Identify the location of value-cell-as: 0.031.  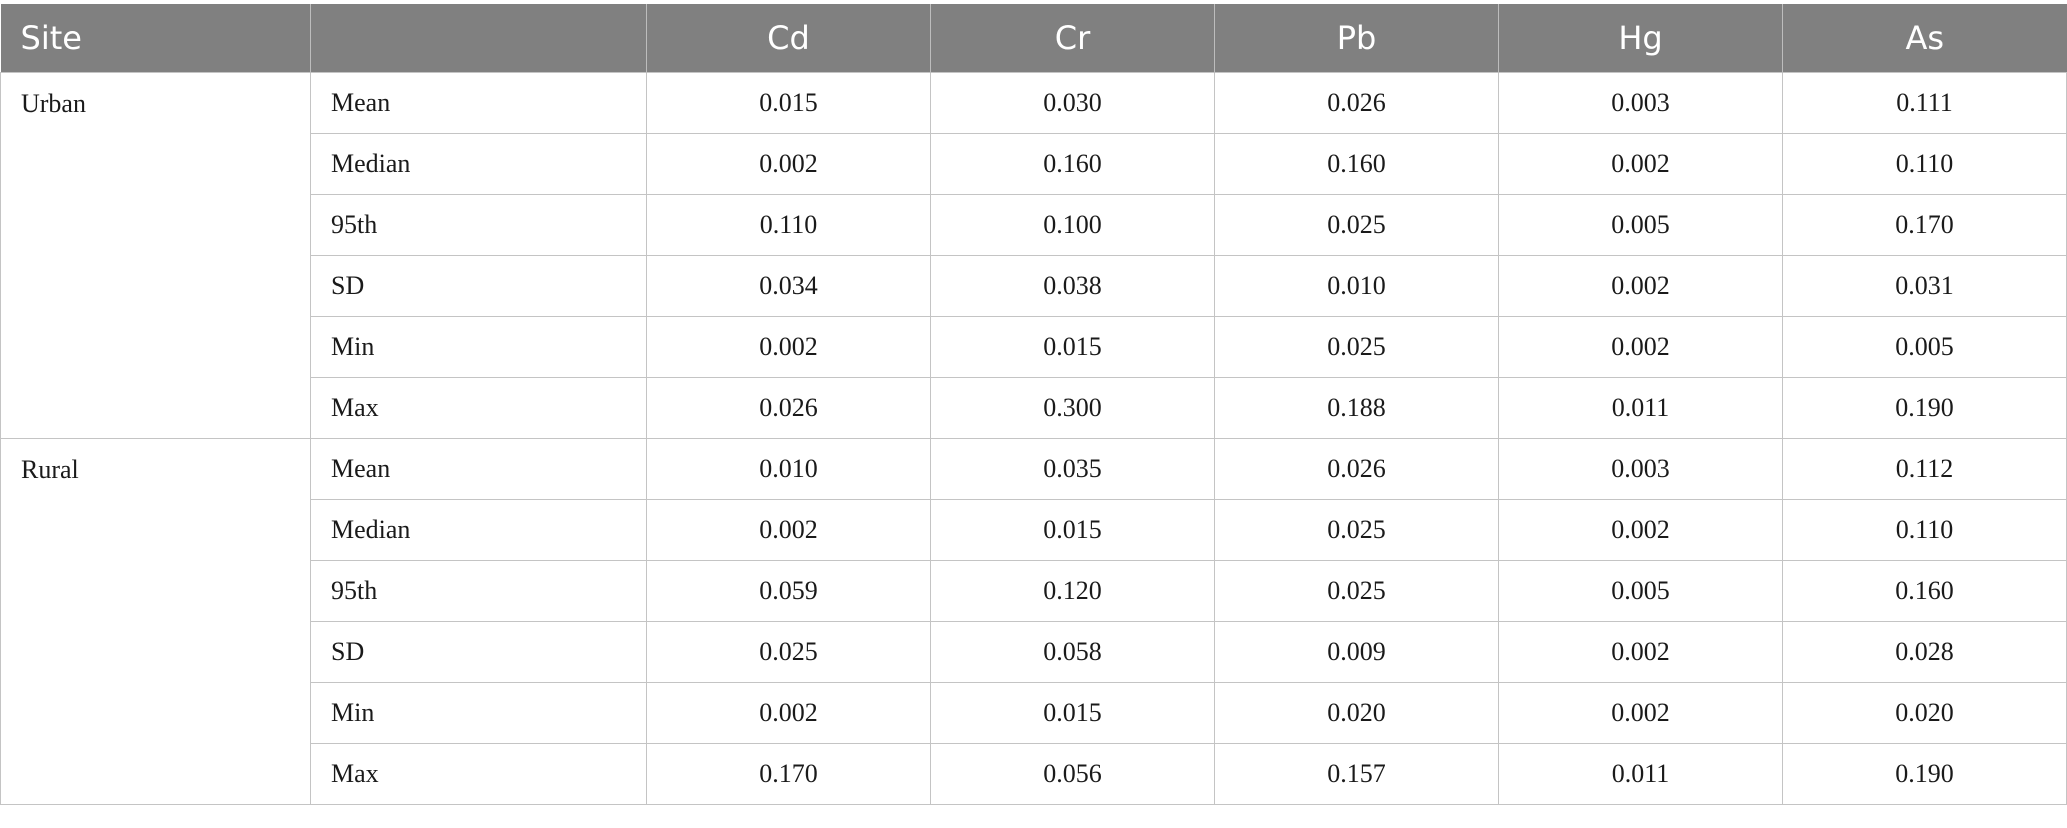
(1924, 286).